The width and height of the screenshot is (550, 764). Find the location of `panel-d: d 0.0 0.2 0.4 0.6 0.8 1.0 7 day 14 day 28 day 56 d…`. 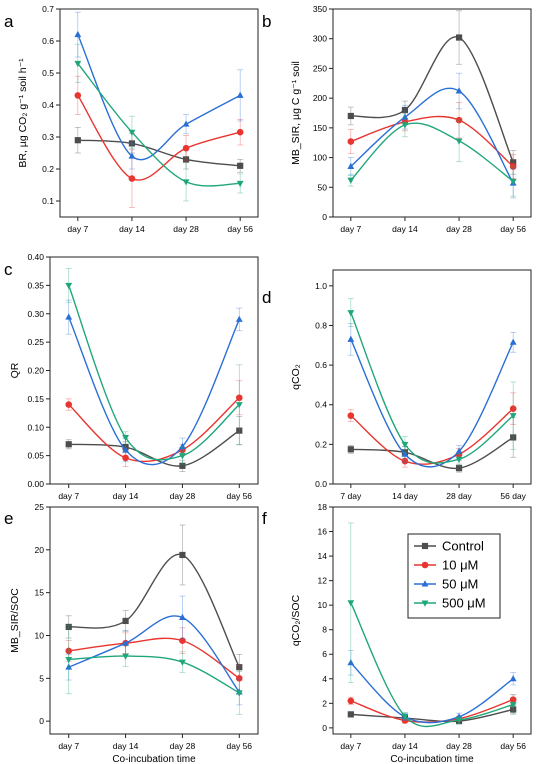

panel-d: d 0.0 0.2 0.4 0.6 0.8 1.0 7 day 14 day 28 day 56 d… is located at coordinates (397, 385).